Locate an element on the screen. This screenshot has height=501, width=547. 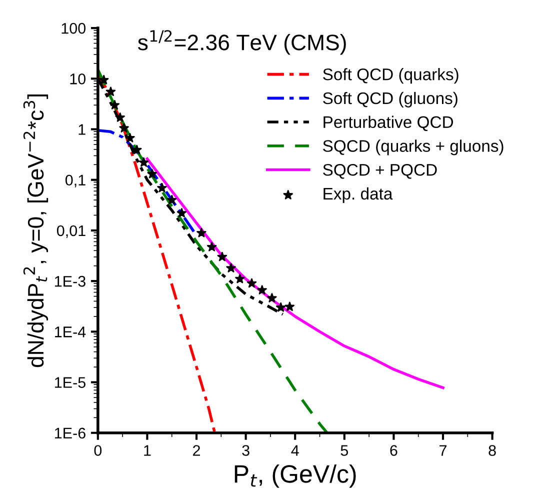
legend-label: Soft QCD (gluons) is located at coordinates (390, 100).